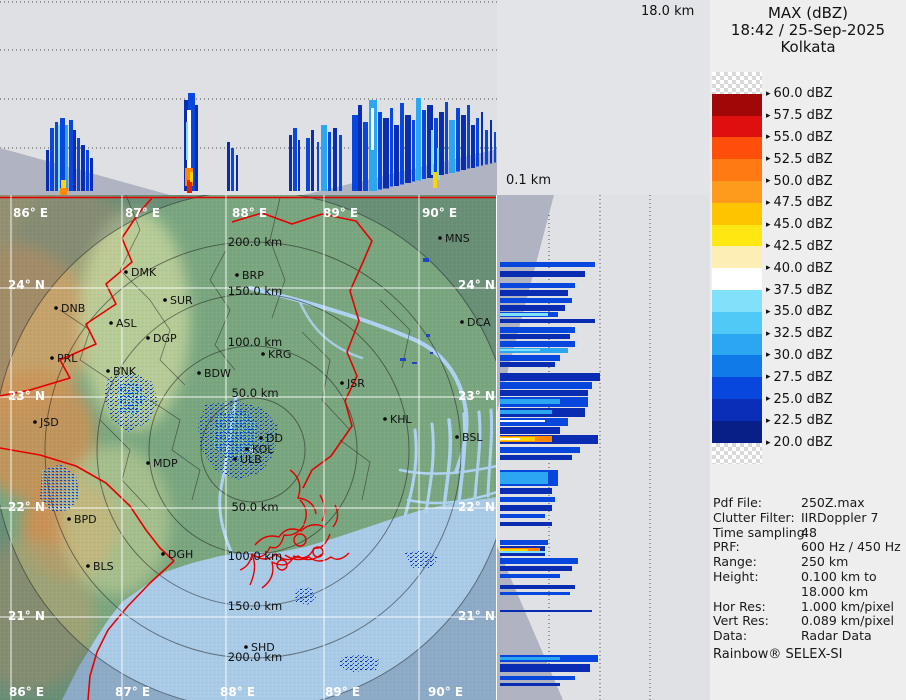 This screenshot has width=906, height=700. Describe the element at coordinates (445, 692) in the screenshot. I see `longitude-label: 90° E` at that location.